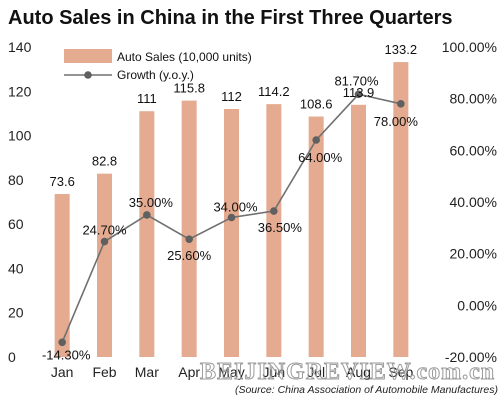 This screenshot has height=400, width=500. I want to click on watermark-text: BEIJINGREVIEW.com.cn, so click(347, 372).